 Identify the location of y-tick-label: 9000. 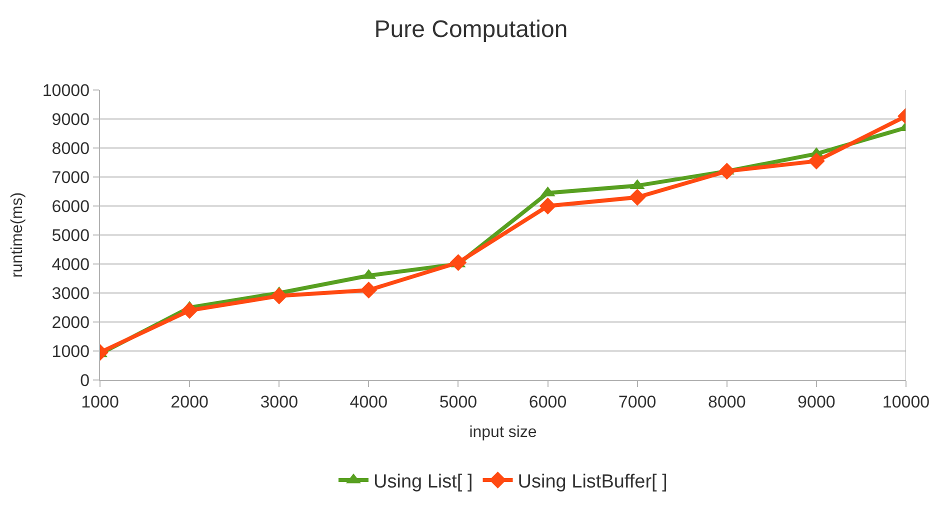
(71, 119).